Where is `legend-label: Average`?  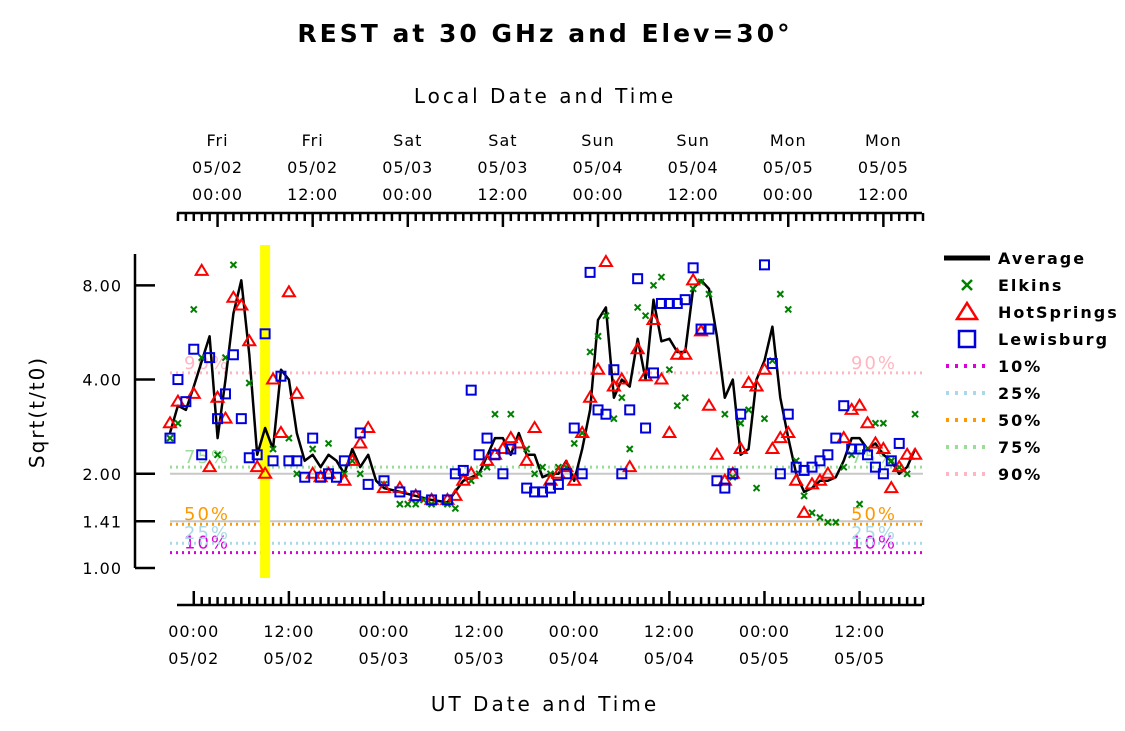 legend-label: Average is located at coordinates (1042, 258).